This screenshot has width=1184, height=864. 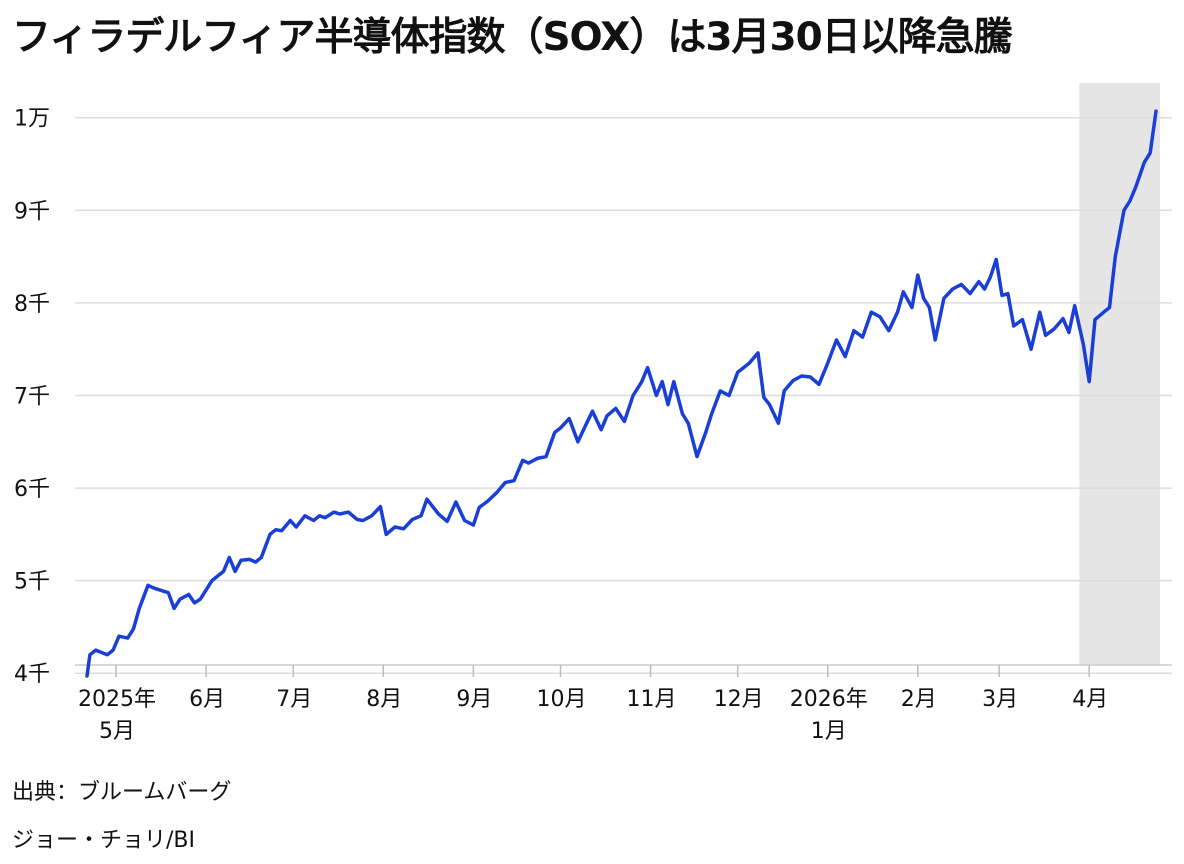 What do you see at coordinates (32, 211) in the screenshot?
I see `y-tick-label: 9千` at bounding box center [32, 211].